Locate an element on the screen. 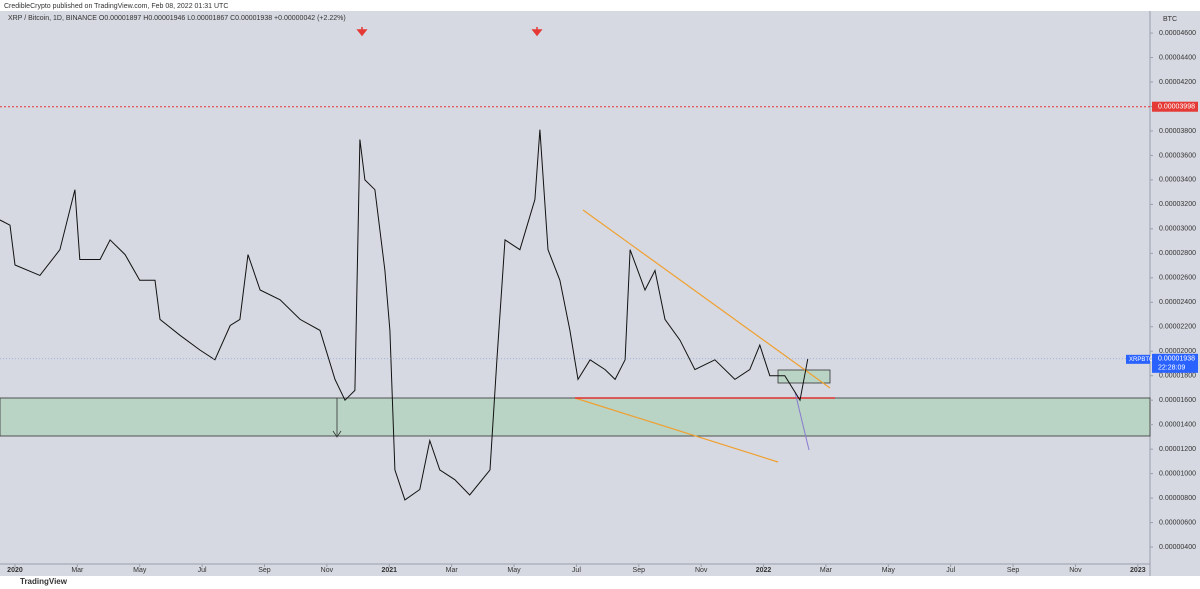 This screenshot has width=1200, height=589. y-tick-label: 0.00004200 is located at coordinates (1177, 82).